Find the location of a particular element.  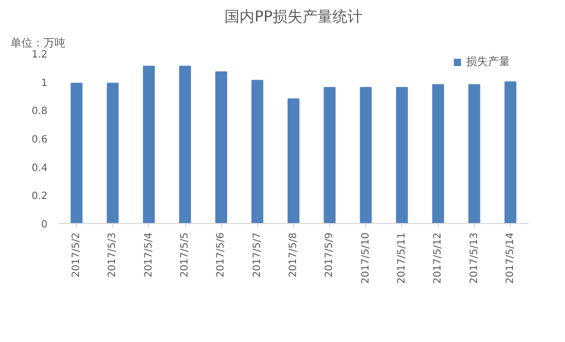

y-tick-label: 0.4 is located at coordinates (40, 168).